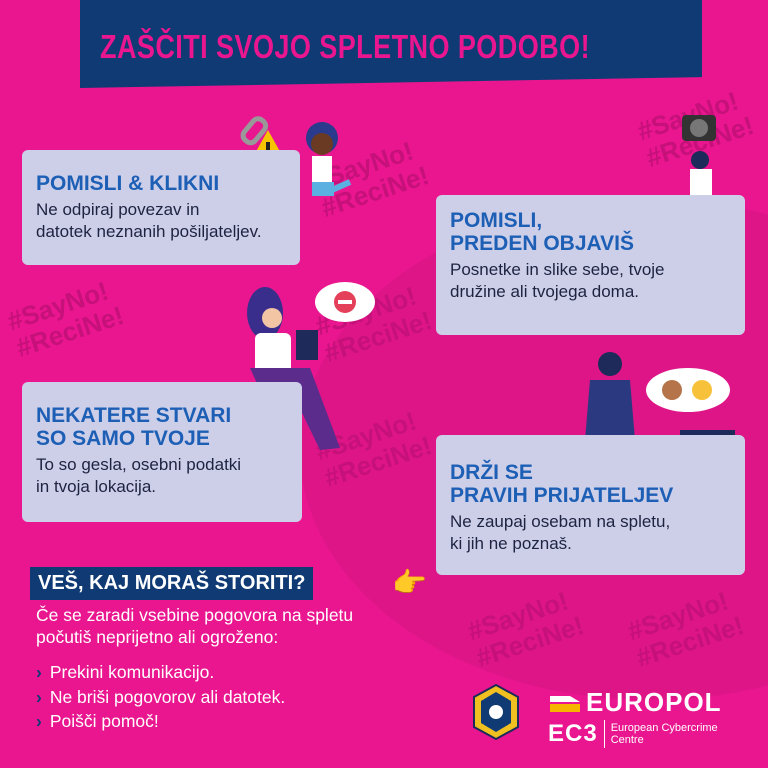 The image size is (768, 768). What do you see at coordinates (167, 696) in the screenshot?
I see `step-text: Ne briši pogovorov ali datotek.` at bounding box center [167, 696].